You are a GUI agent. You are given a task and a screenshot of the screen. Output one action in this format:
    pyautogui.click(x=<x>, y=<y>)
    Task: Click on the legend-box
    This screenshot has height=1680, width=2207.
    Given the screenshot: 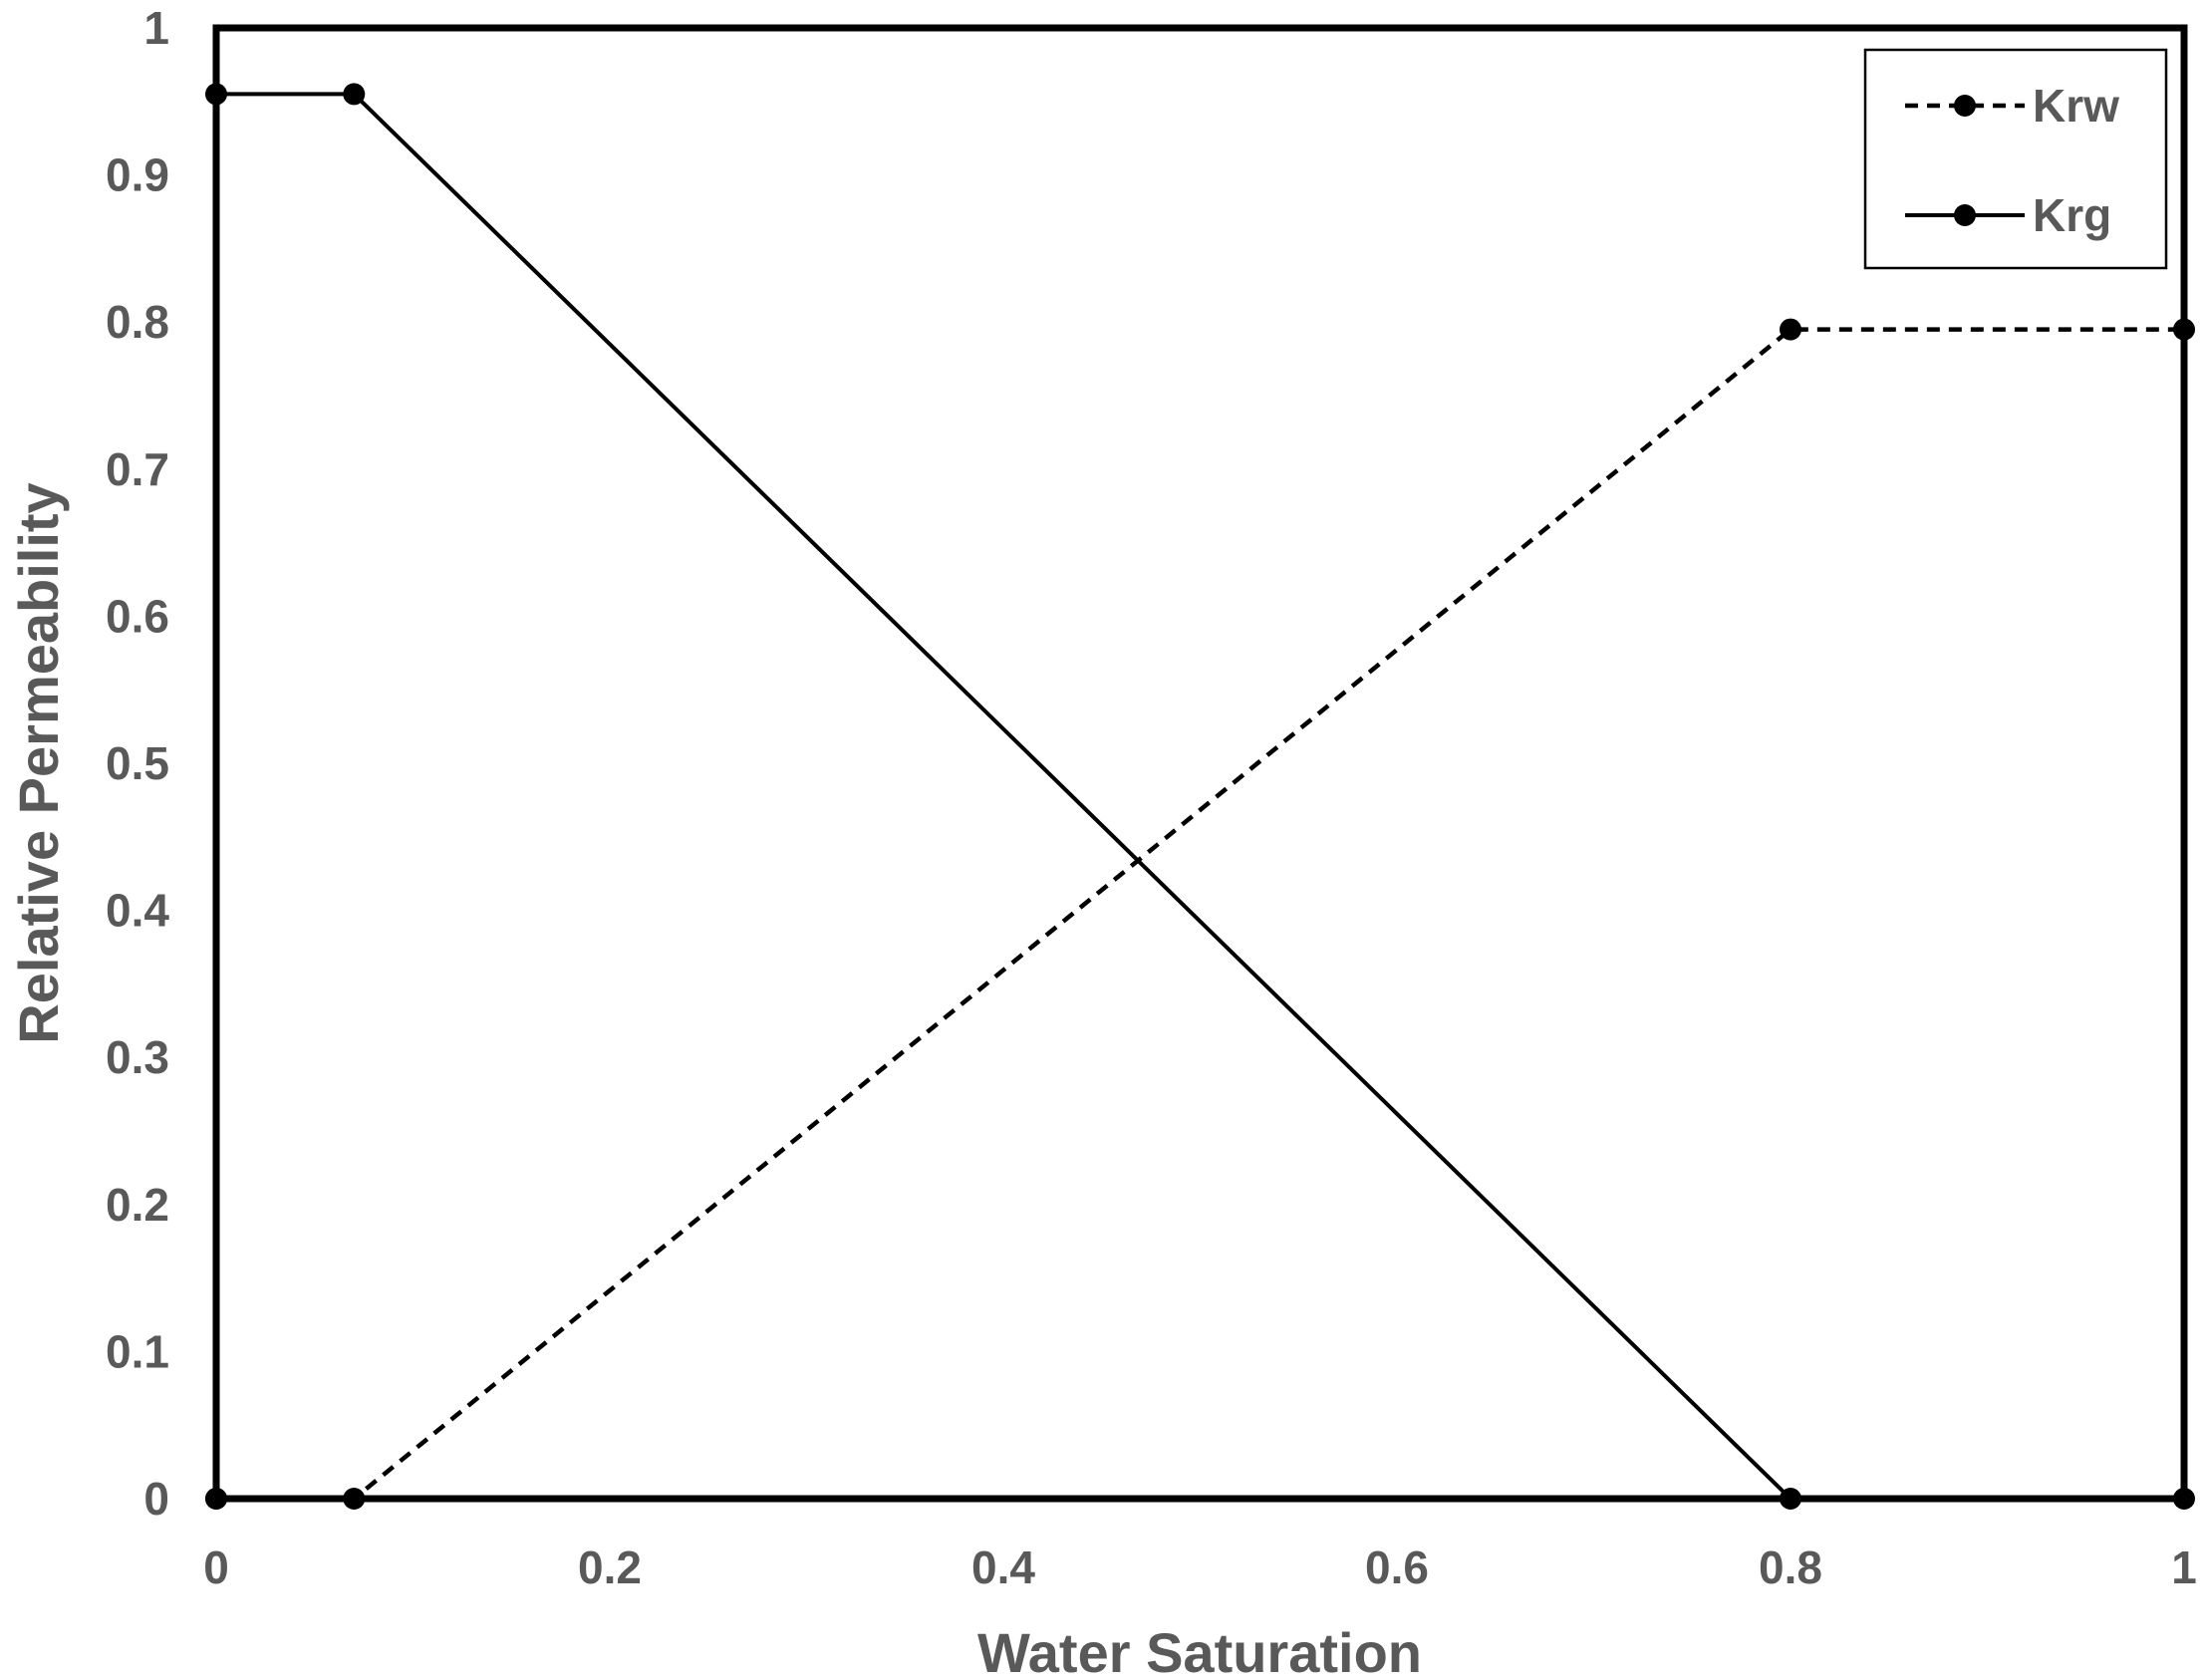 What is the action you would take?
    pyautogui.click(x=2015, y=159)
    